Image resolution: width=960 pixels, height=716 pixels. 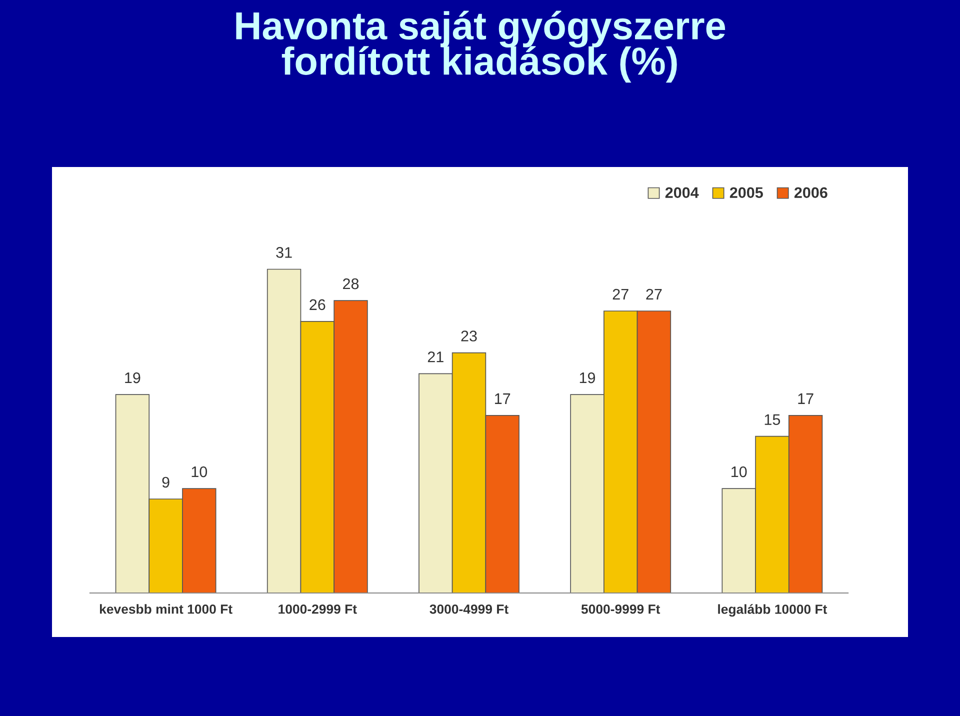 I want to click on chart-title: Havonta saját gyógyszerre fordított kiadások (%), so click(x=481, y=46).